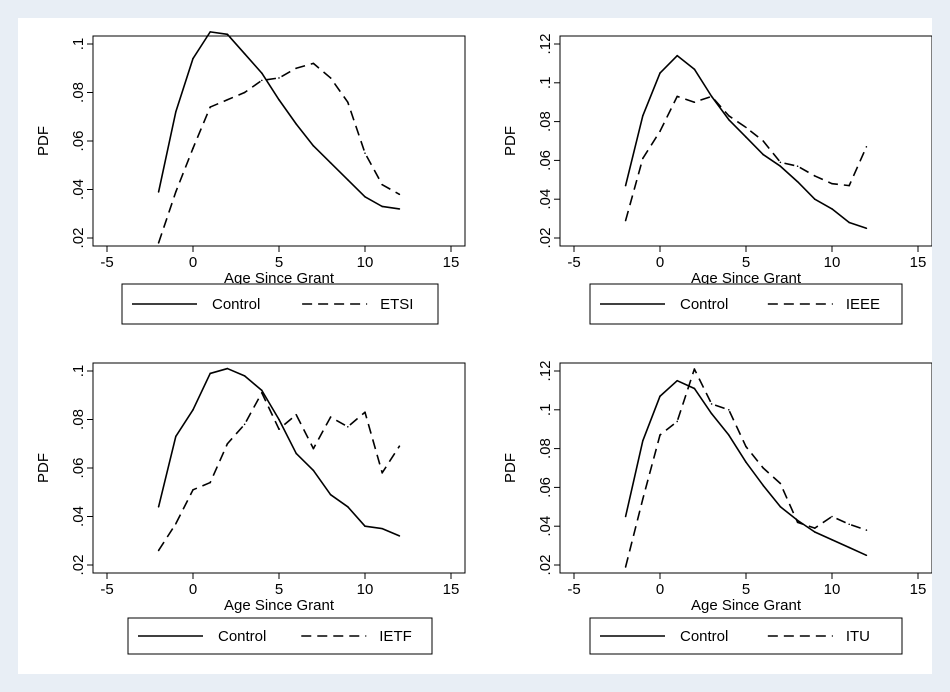  I want to click on legend: Control IETF, so click(280, 636).